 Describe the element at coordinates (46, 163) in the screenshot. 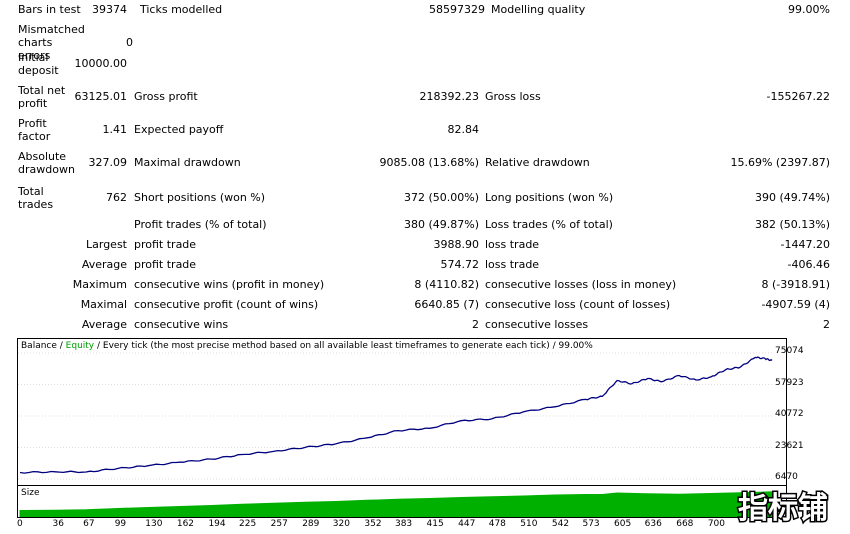

I see `absolute-drawdown-label: Absolute drawdown` at that location.